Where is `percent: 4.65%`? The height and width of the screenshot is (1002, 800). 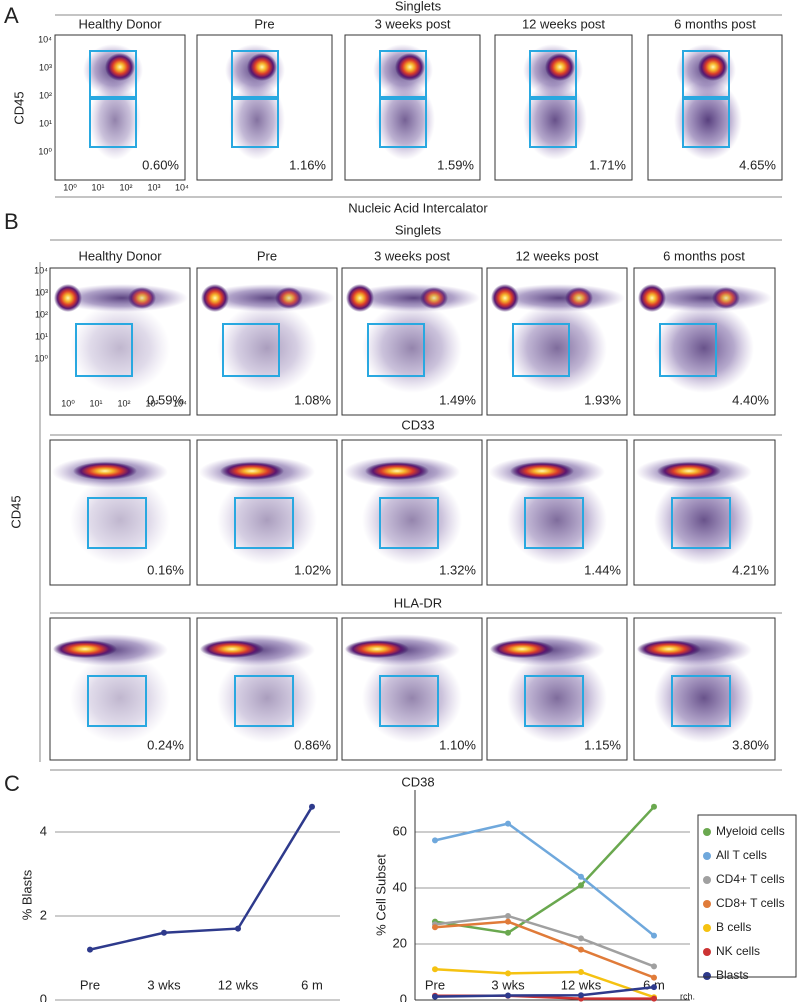 percent: 4.65% is located at coordinates (757, 164).